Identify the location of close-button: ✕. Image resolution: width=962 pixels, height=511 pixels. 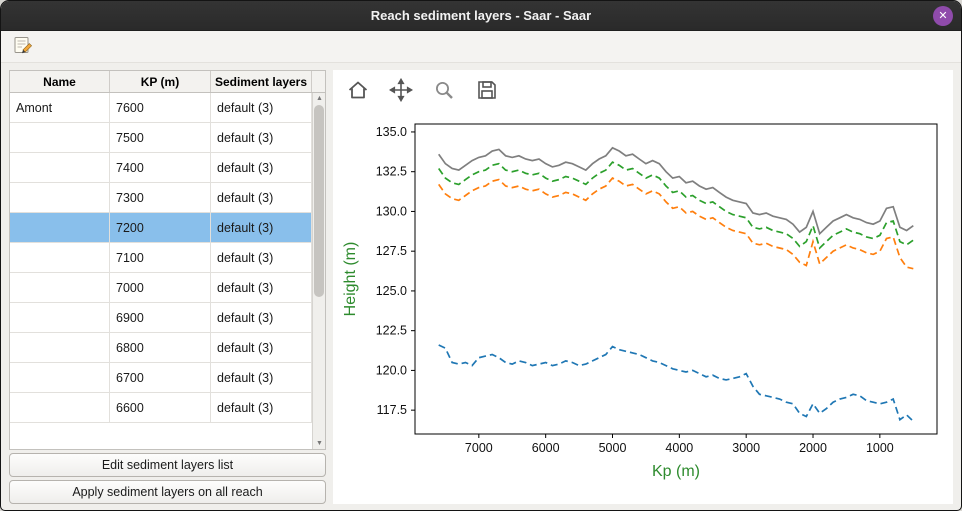
(943, 16).